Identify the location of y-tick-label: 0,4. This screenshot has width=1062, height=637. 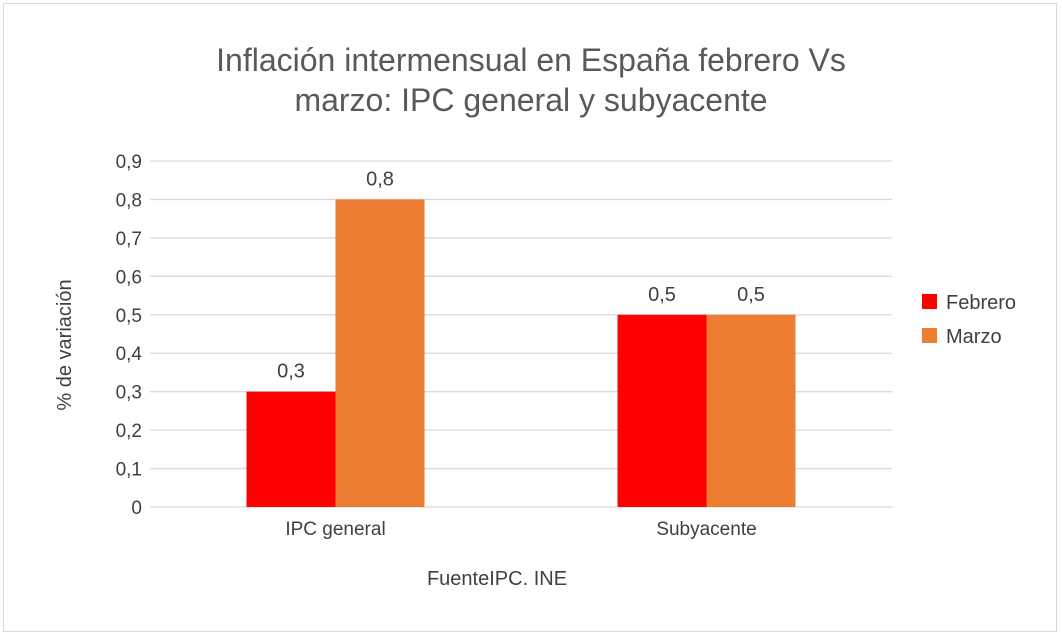
(129, 354).